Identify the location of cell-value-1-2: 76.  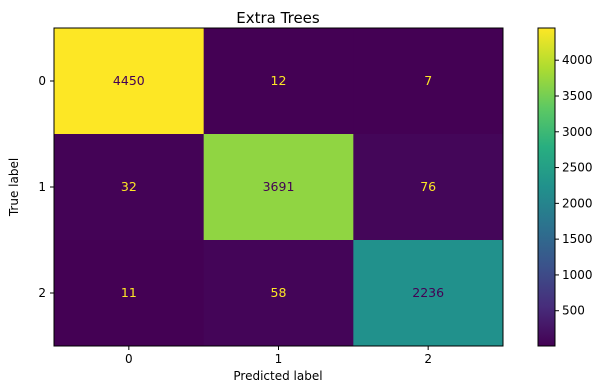
(428, 186).